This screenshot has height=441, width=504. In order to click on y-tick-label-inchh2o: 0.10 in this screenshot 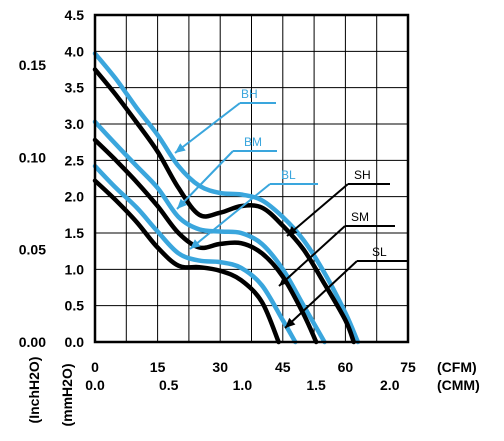, I will do `click(32, 157)`.